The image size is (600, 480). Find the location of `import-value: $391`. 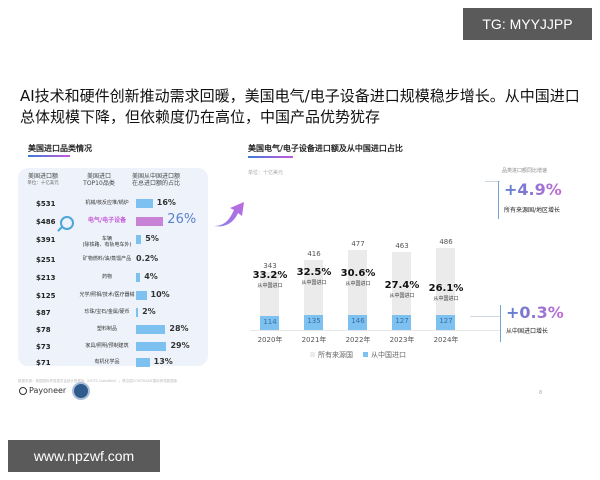

import-value: $391 is located at coordinates (46, 240).